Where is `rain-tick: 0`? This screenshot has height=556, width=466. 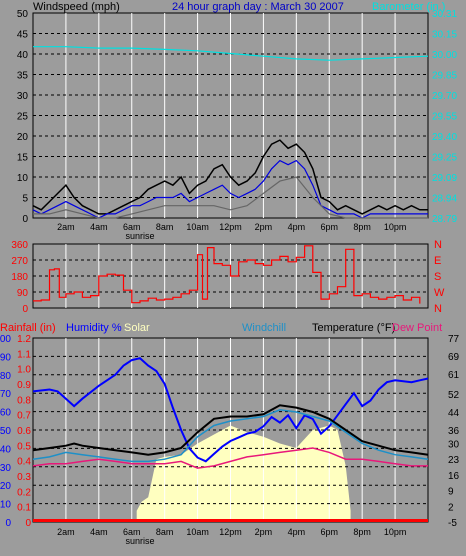
rain-tick: 0 is located at coordinates (28, 523).